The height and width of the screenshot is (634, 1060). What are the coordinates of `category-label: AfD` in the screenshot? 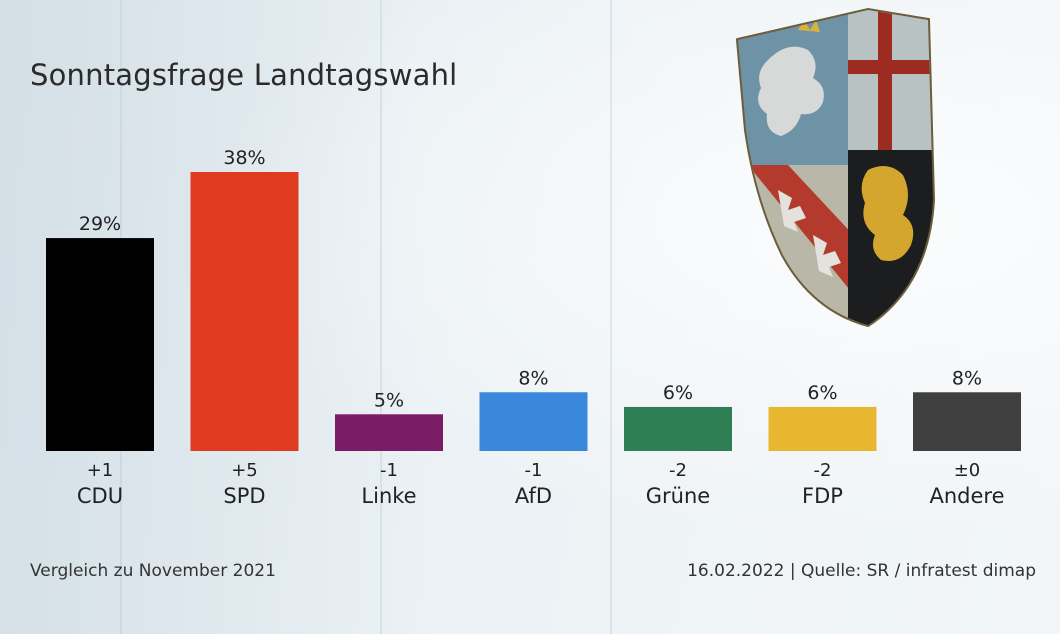 It's located at (533, 496).